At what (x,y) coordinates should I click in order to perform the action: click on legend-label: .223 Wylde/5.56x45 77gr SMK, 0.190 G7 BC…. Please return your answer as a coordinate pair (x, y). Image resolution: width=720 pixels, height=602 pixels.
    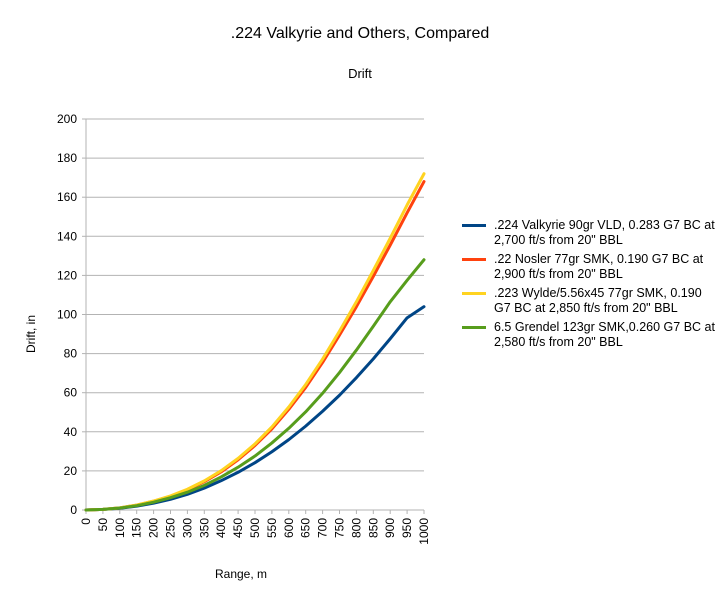
    Looking at the image, I should click on (598, 300).